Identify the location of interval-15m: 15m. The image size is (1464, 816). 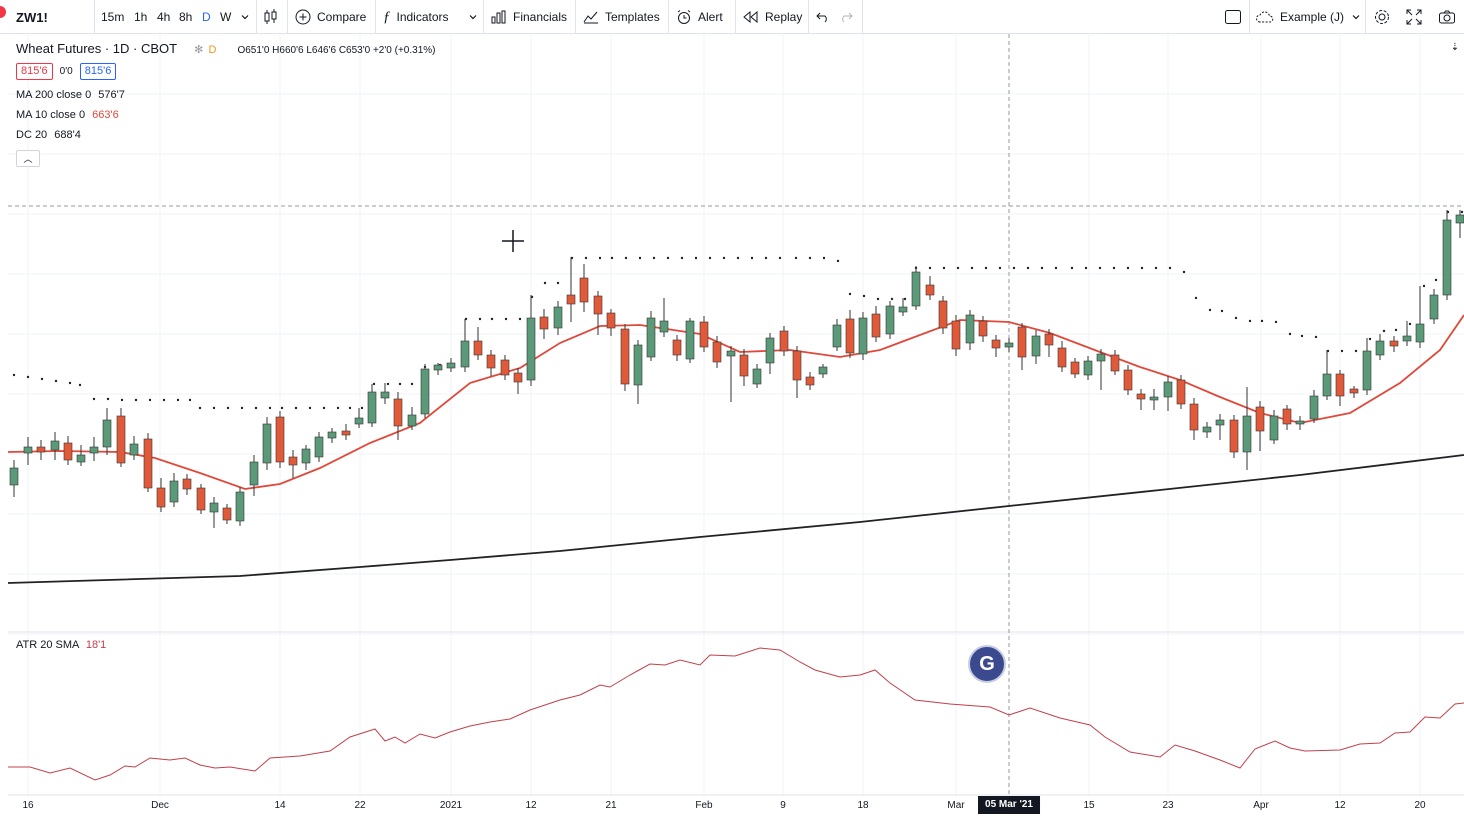
(112, 17).